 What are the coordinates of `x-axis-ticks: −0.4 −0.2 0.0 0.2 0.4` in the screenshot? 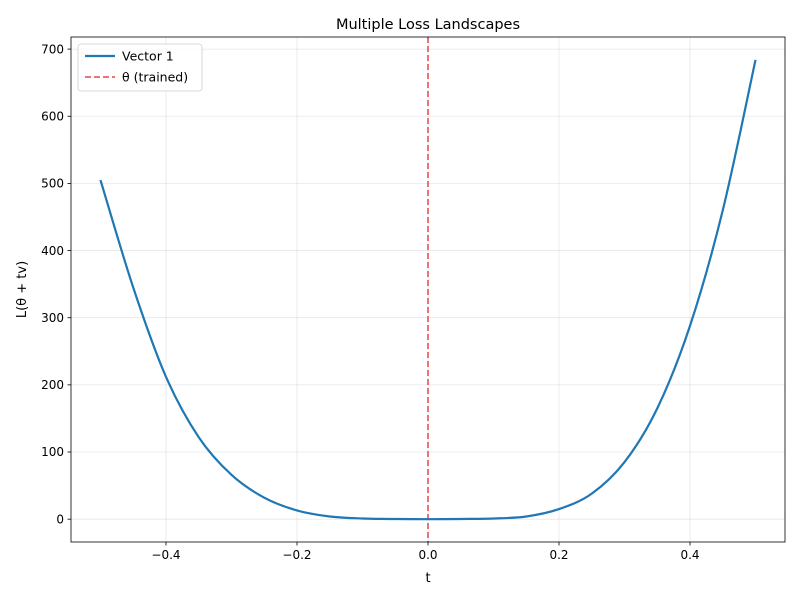 It's located at (425, 552).